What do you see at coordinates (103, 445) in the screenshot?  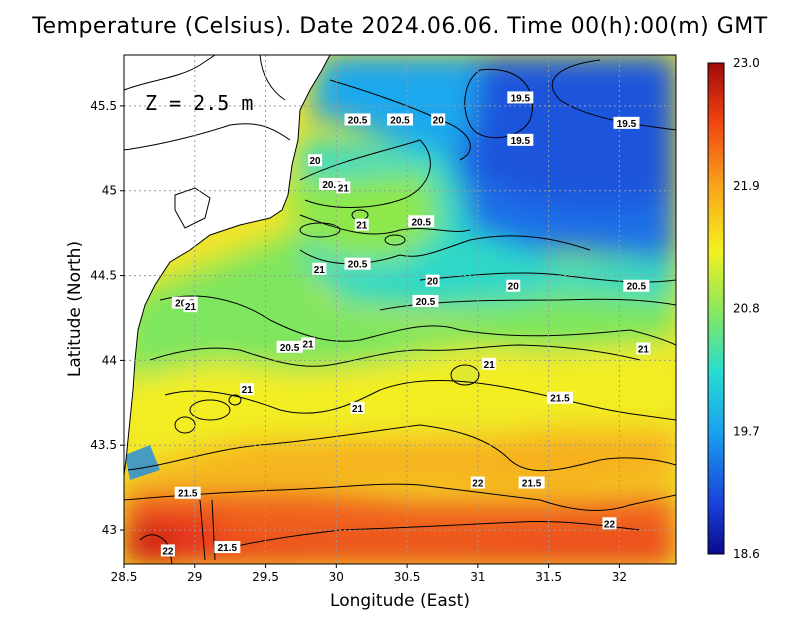 I see `y-tick-label: 43.5` at bounding box center [103, 445].